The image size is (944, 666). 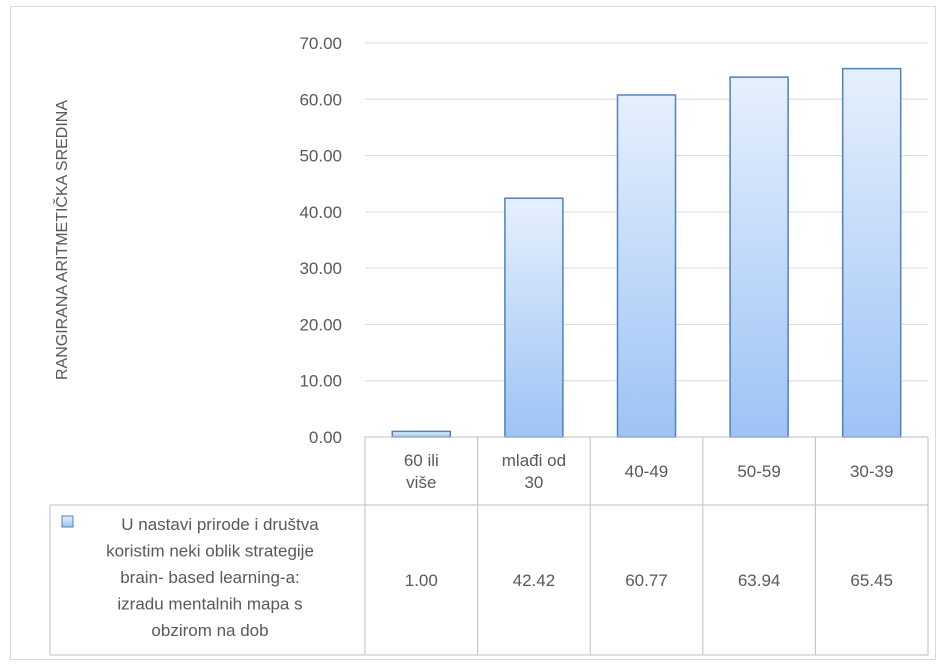 I want to click on data-label: 65.45, so click(x=871, y=580).